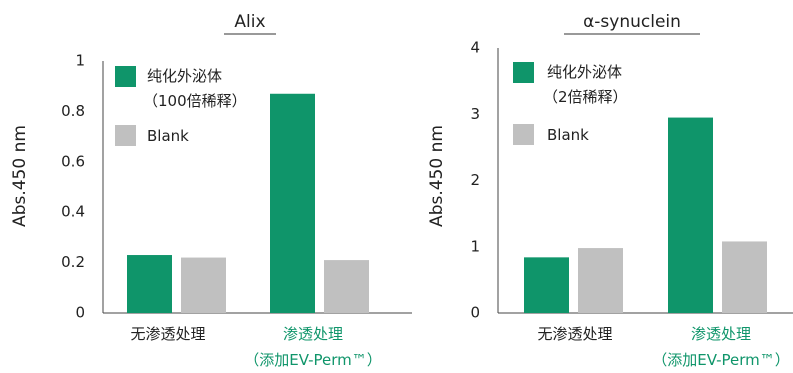 This screenshot has width=793, height=373. Describe the element at coordinates (475, 114) in the screenshot. I see `y-tick-label: 3` at that location.